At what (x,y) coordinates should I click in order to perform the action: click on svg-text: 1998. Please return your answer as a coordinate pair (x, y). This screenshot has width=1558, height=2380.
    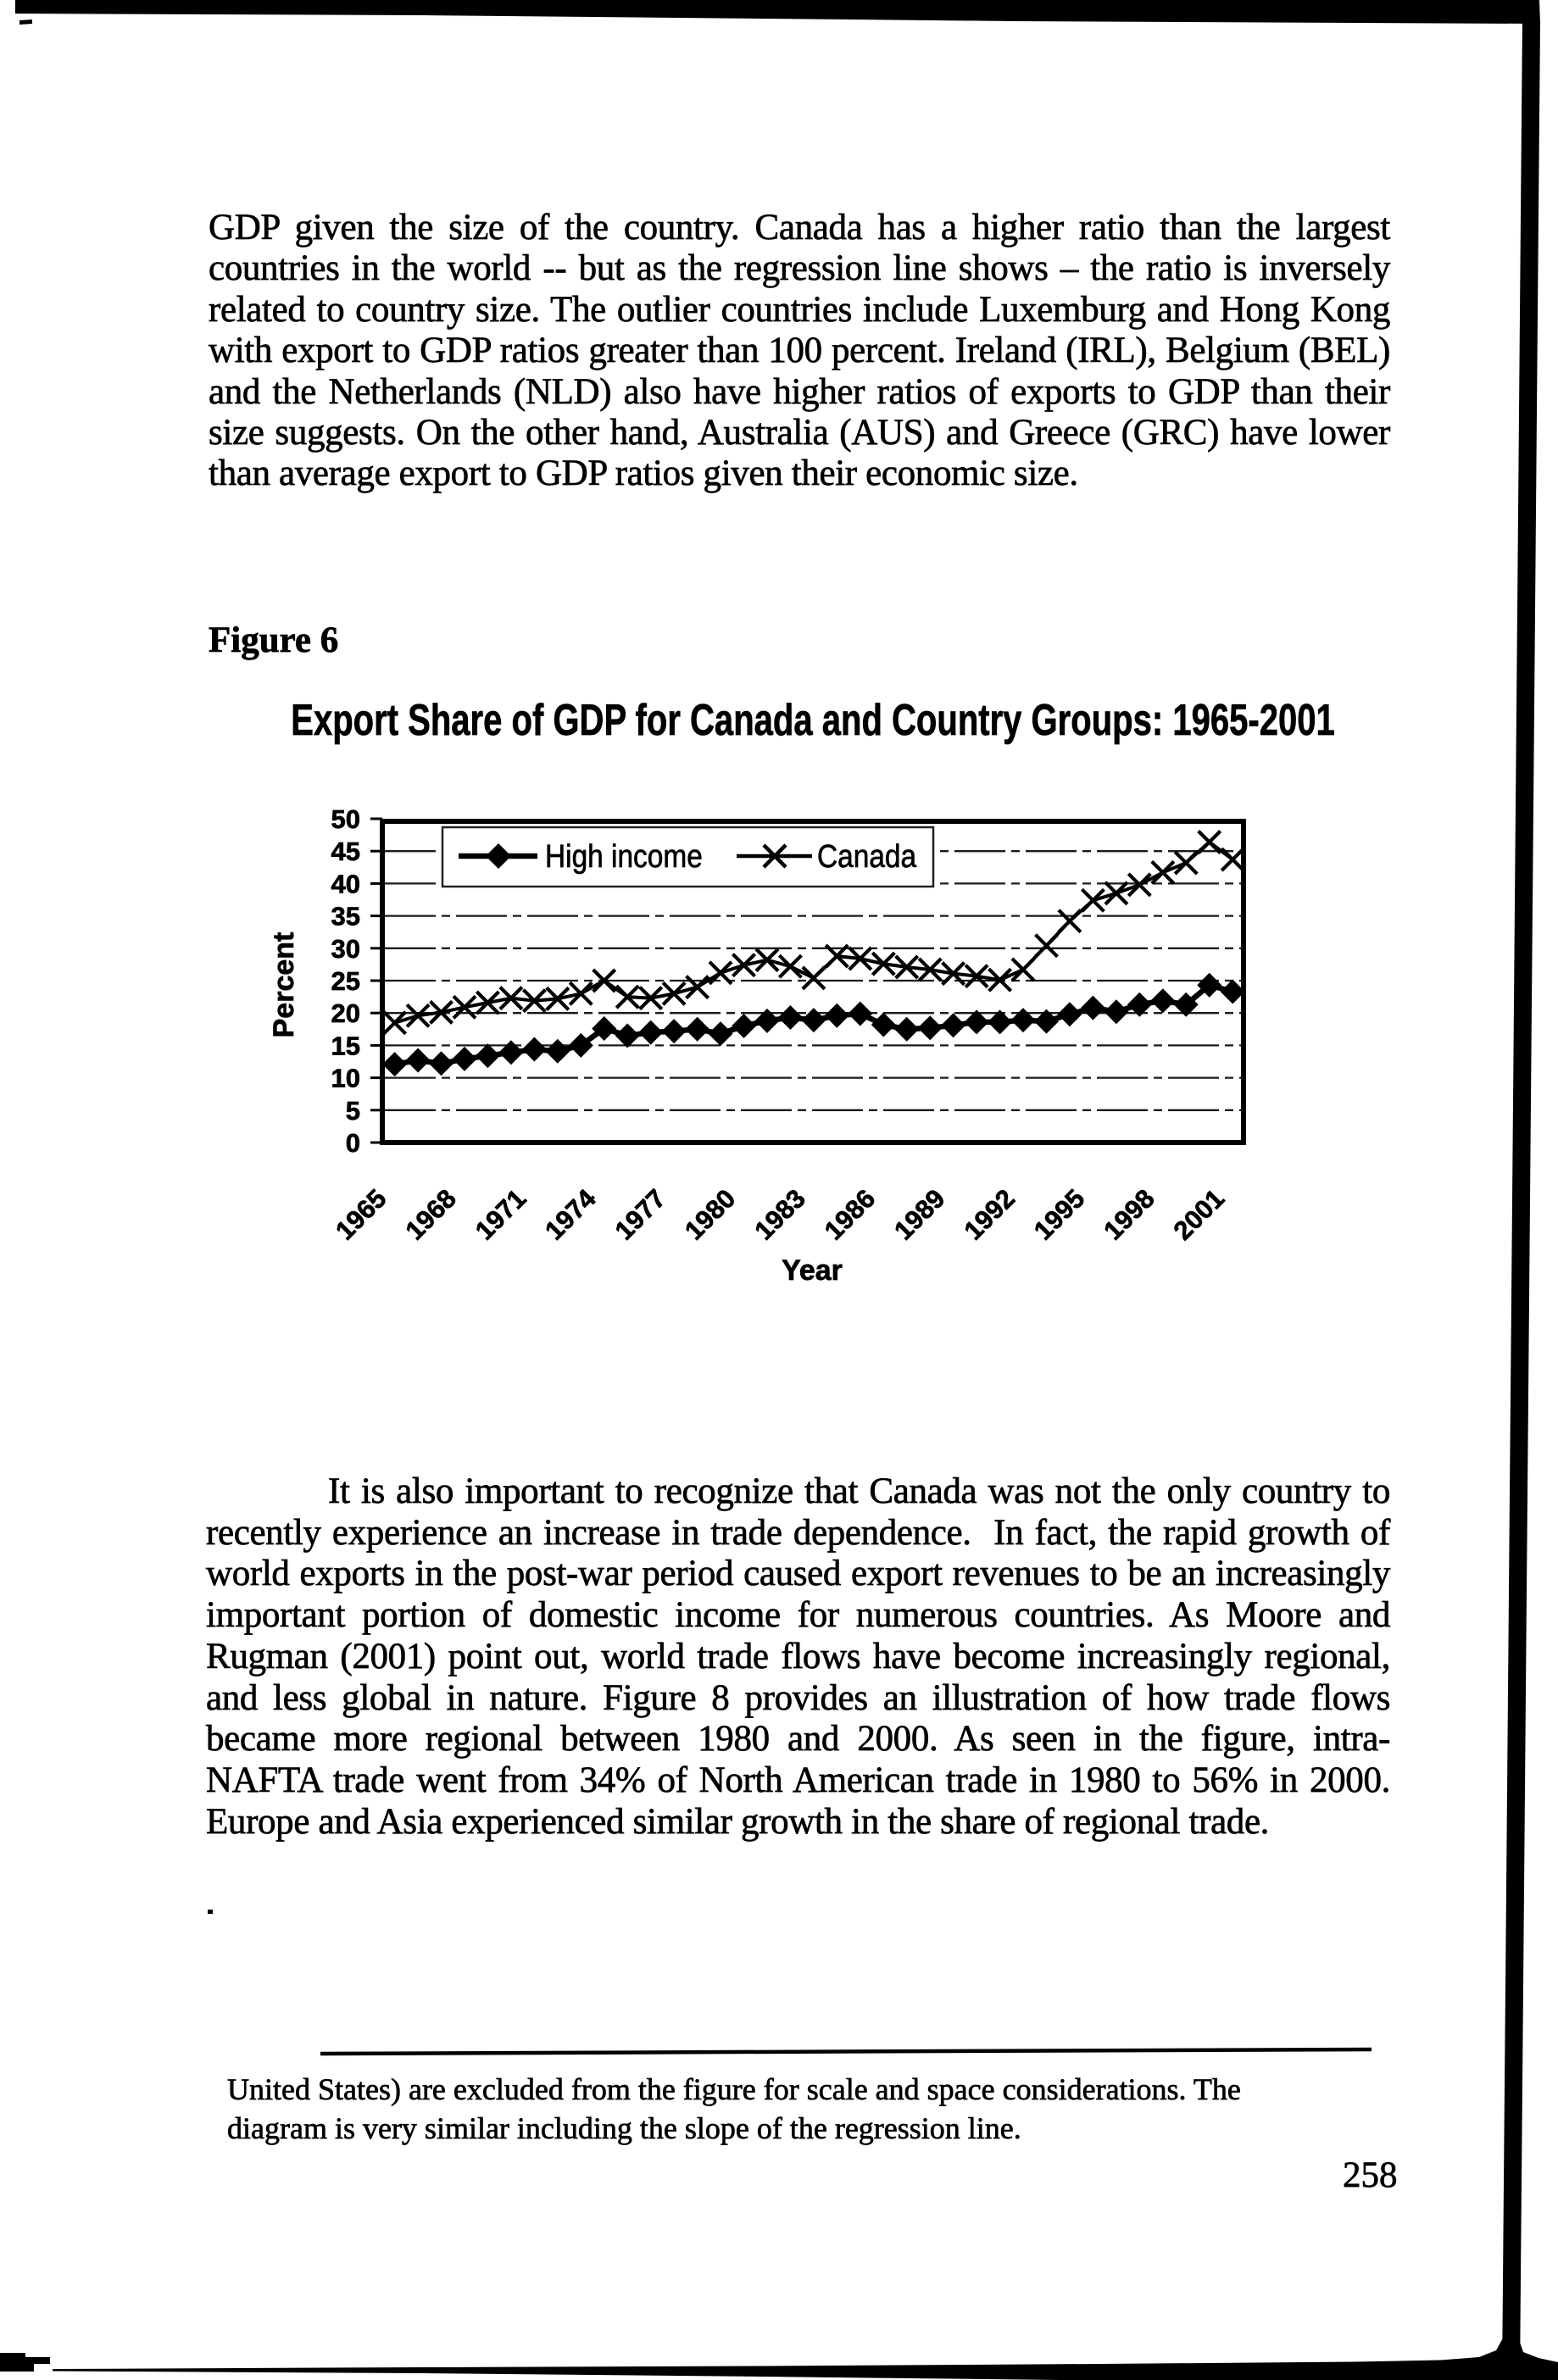
    Looking at the image, I should click on (1129, 1214).